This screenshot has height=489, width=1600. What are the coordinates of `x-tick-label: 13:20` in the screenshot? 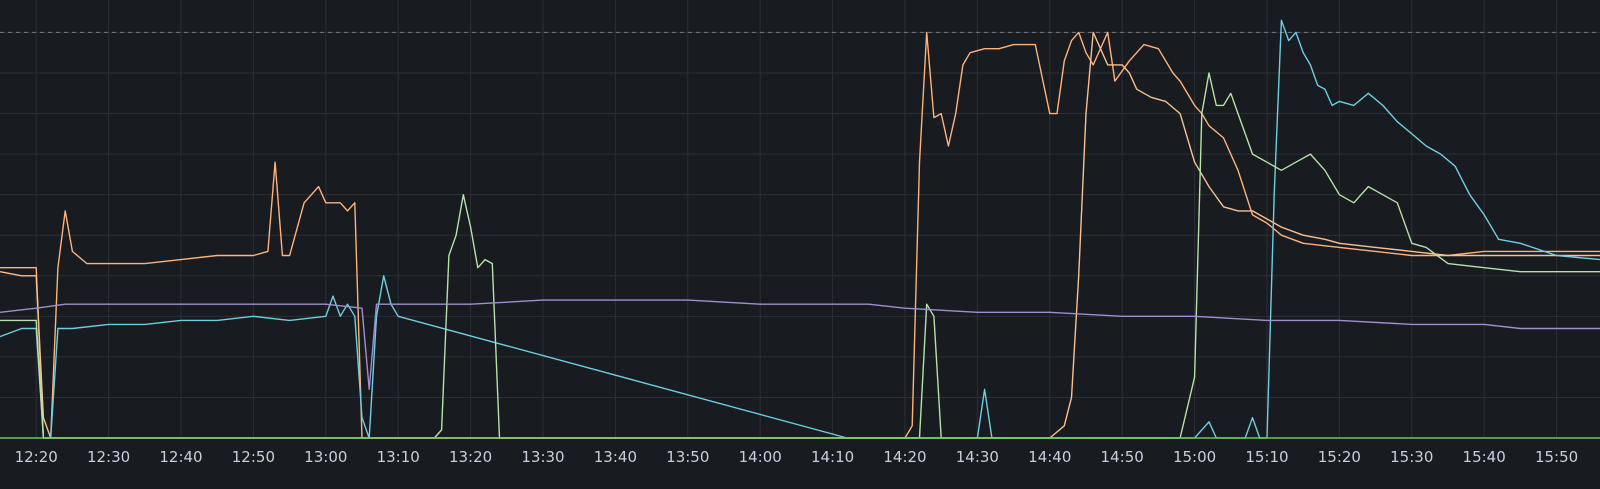 It's located at (470, 457).